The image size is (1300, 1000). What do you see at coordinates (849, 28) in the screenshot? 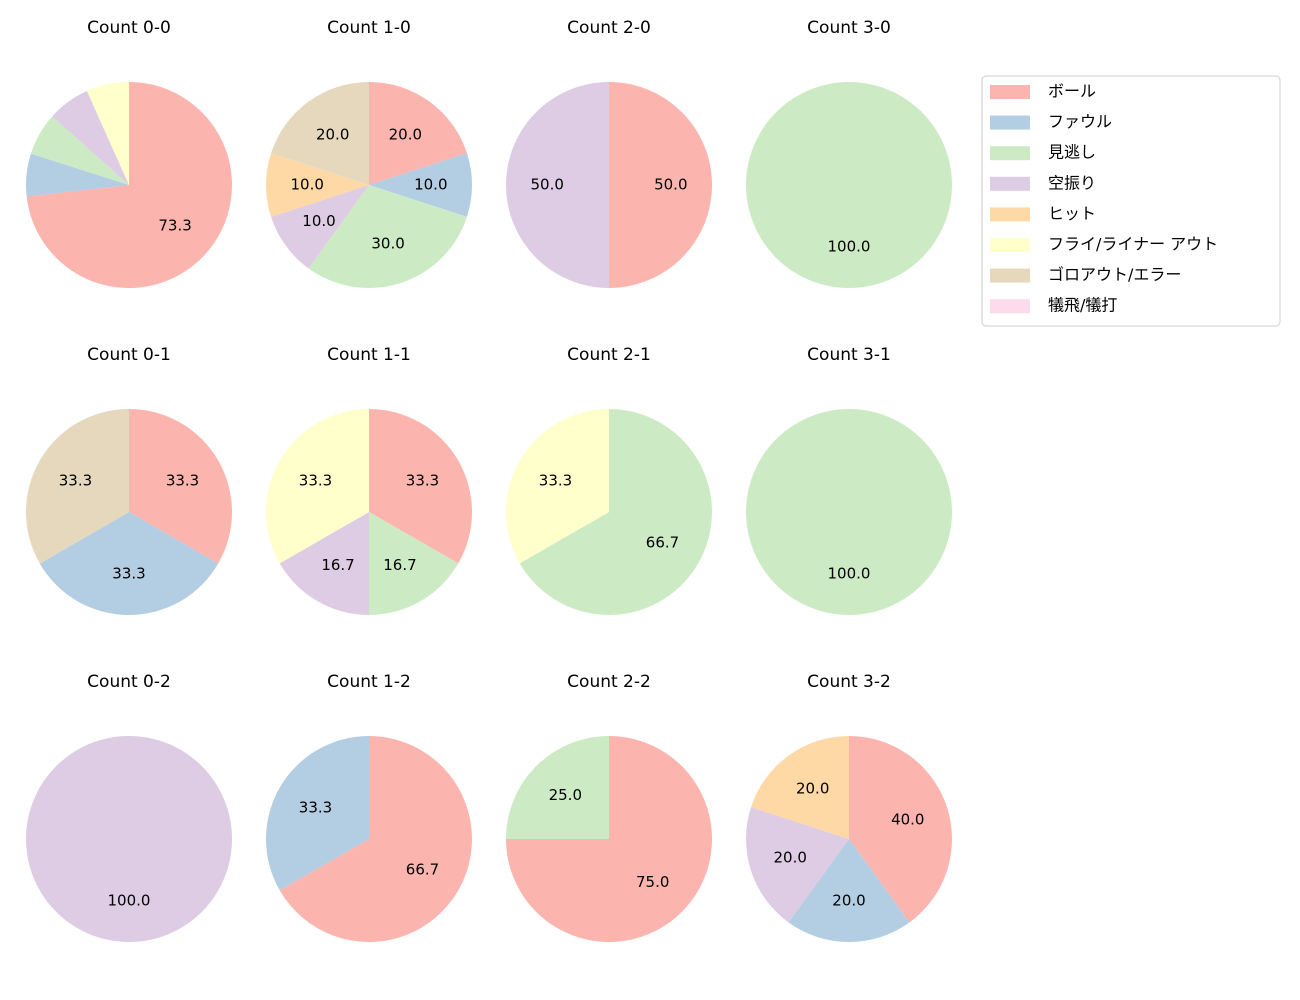
I see `chart-title: Count 3-0` at bounding box center [849, 28].